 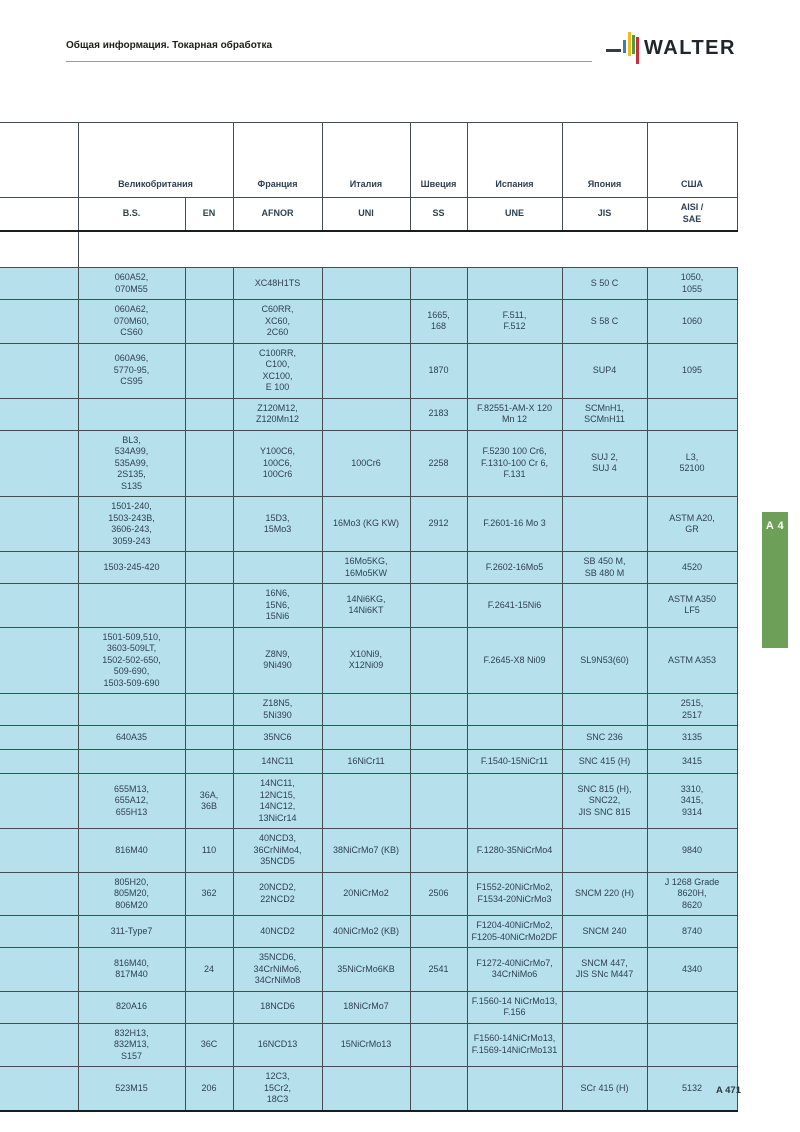 What do you see at coordinates (604, 463) in the screenshot?
I see `table-cell: SUJ 2, SUJ 4` at bounding box center [604, 463].